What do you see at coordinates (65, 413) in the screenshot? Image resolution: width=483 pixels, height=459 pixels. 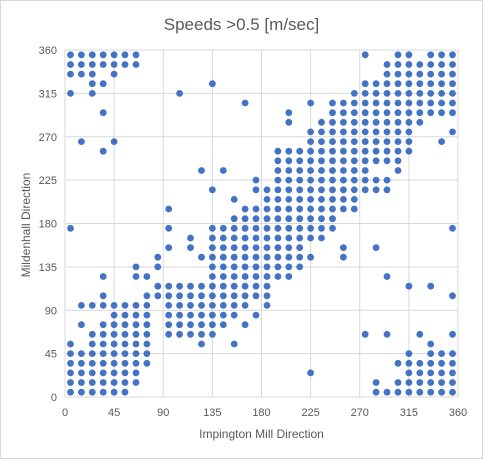 I see `x-tick-label: 0` at bounding box center [65, 413].